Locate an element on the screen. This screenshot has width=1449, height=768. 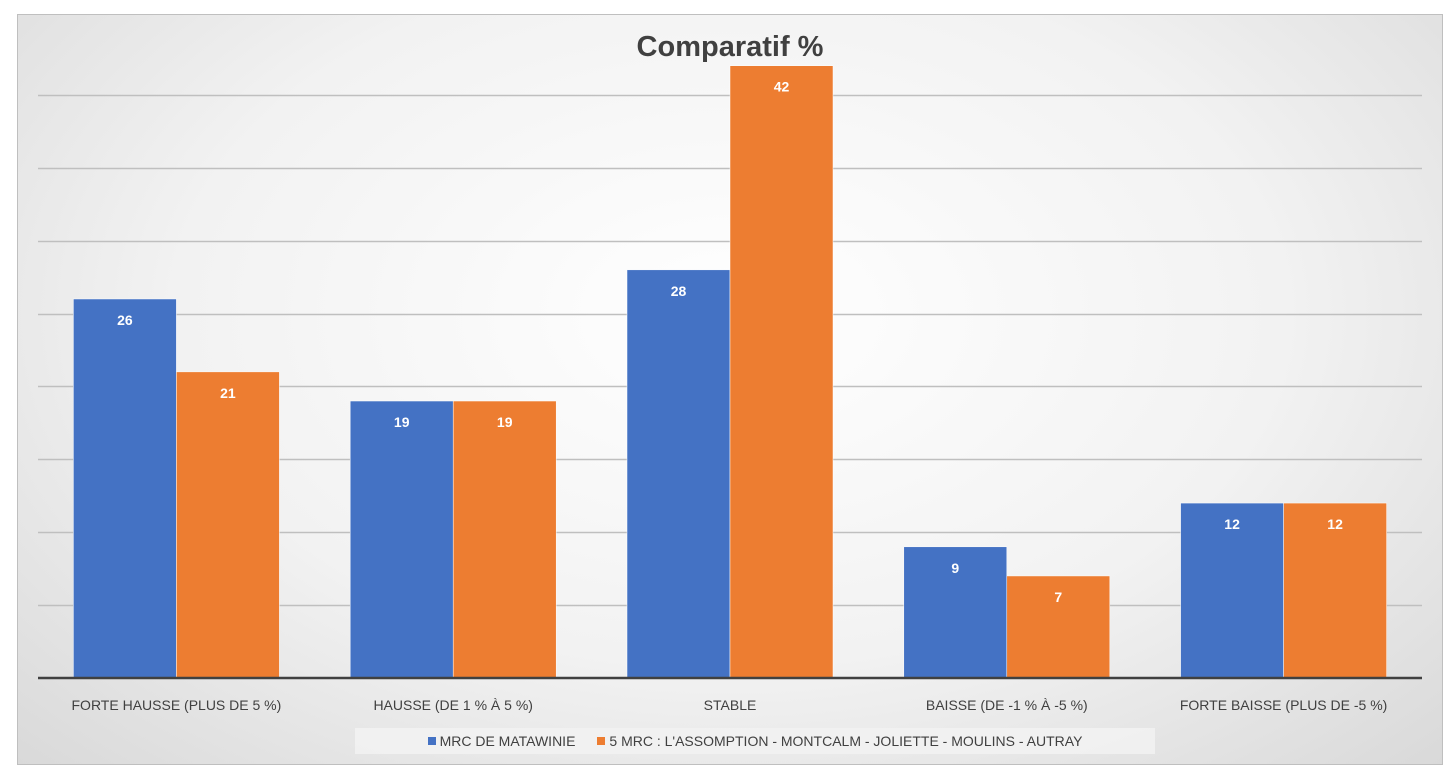
data-label: 7 is located at coordinates (1058, 597).